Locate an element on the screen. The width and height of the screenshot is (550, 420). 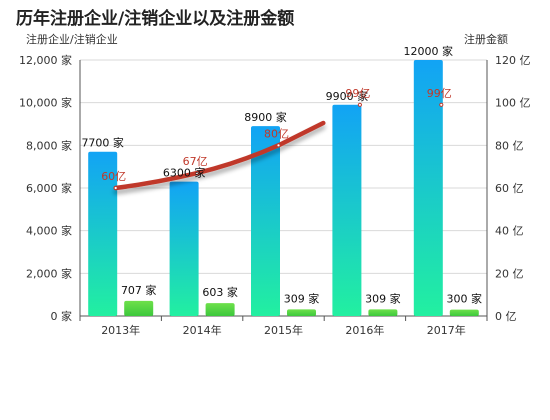
y-left-tick-label: 8,000 家 is located at coordinates (49, 145).